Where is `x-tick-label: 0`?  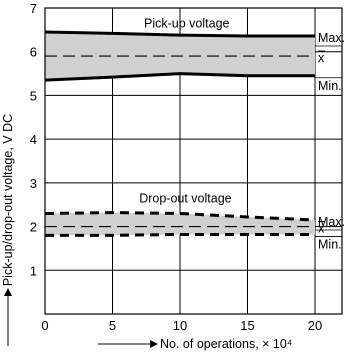 x-tick-label: 0 is located at coordinates (44, 325).